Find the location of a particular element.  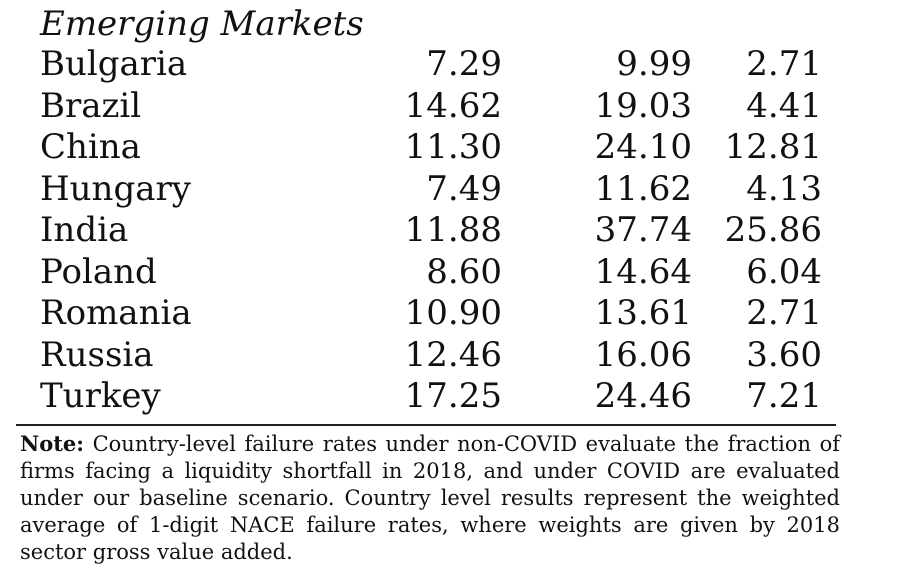

value-cell: 24.46 is located at coordinates (643, 396).